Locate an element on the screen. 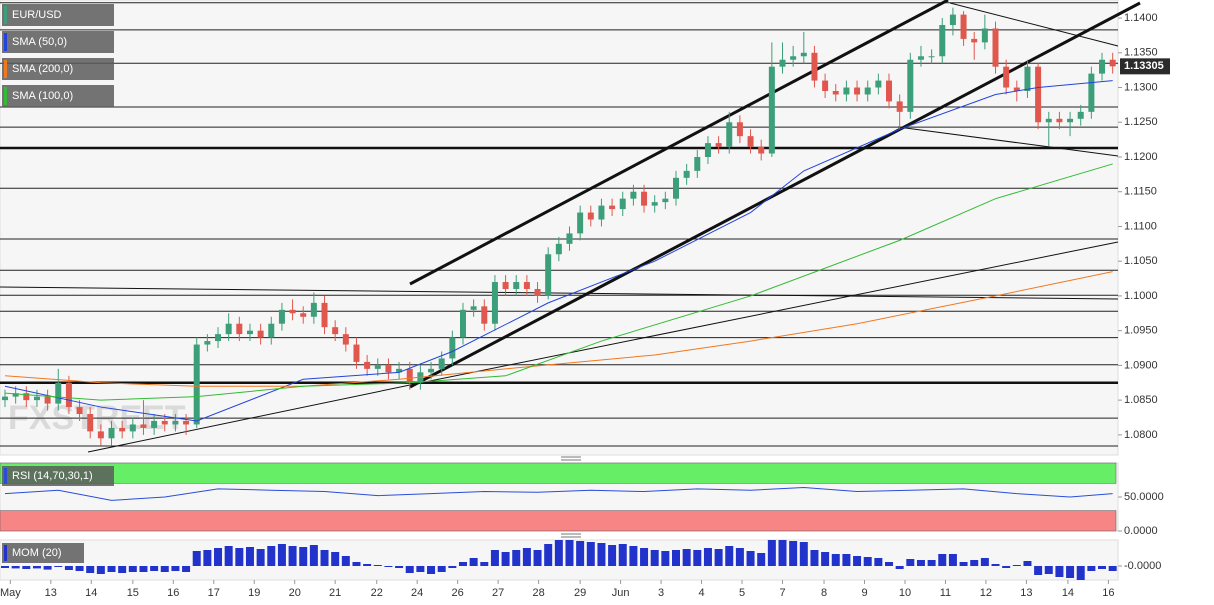 This screenshot has height=605, width=1214. indicator-label: MOM (20) is located at coordinates (37, 553).